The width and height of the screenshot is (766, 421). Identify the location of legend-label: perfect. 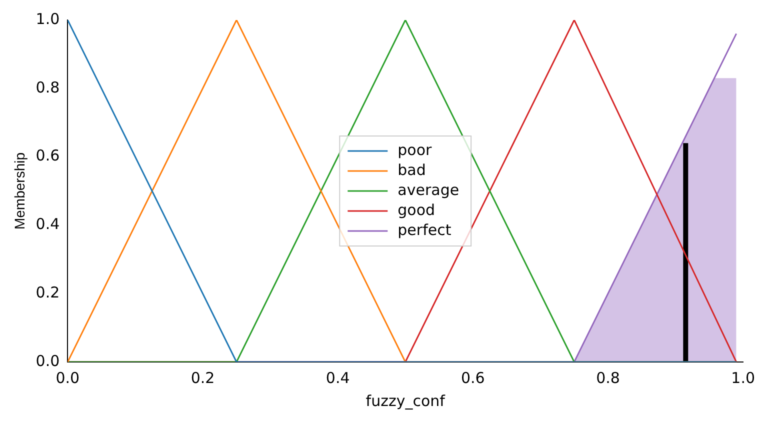
(425, 229).